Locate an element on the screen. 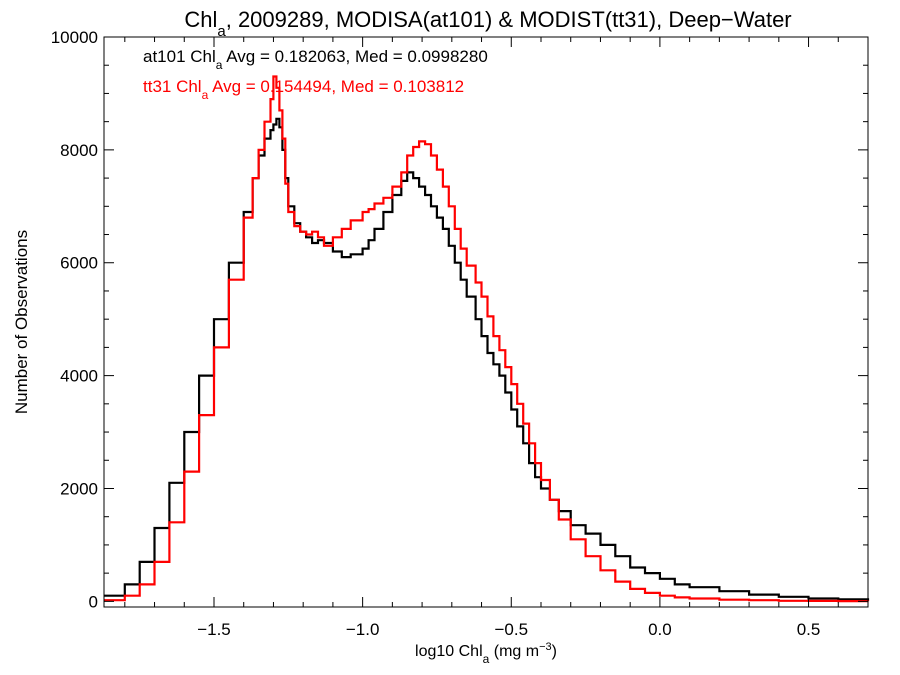 This screenshot has height=675, width=900. x-tick-label: −1.0 is located at coordinates (363, 629).